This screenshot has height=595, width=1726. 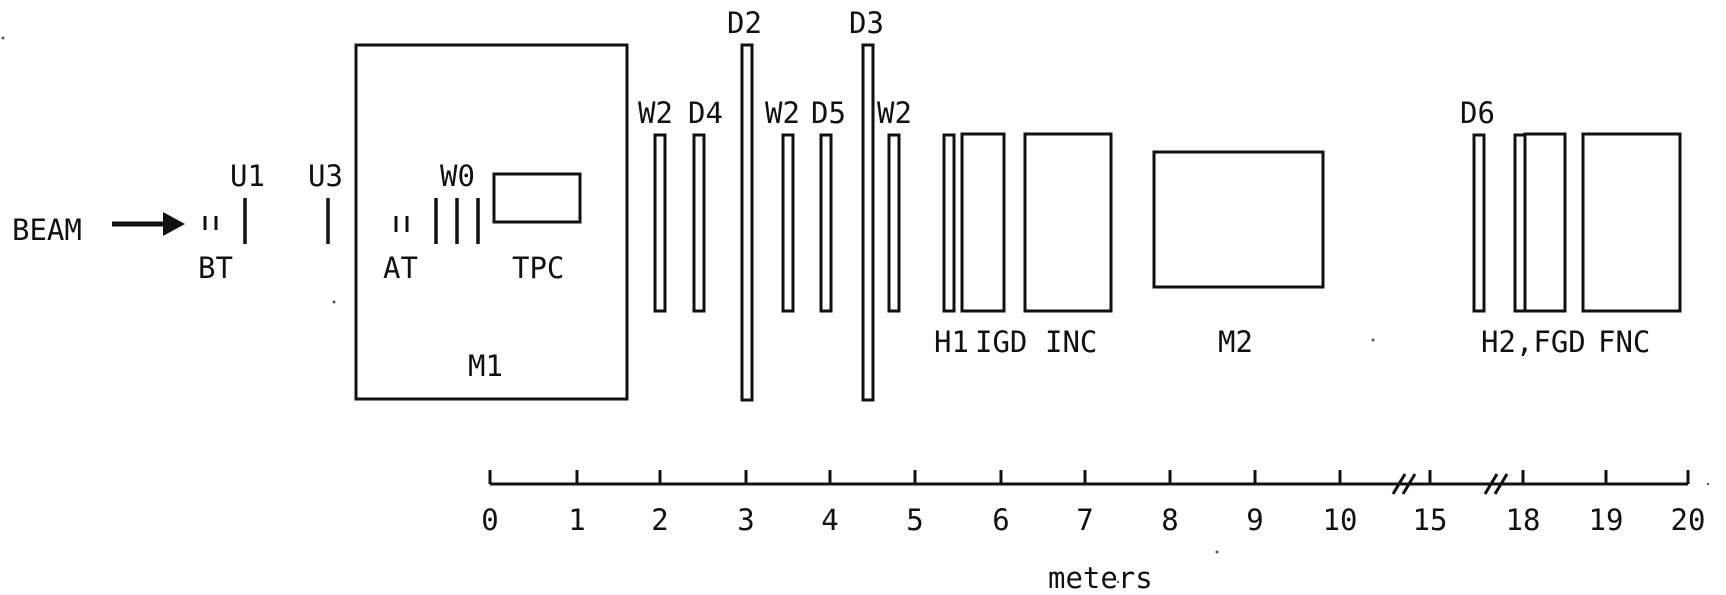 What do you see at coordinates (1001, 342) in the screenshot?
I see `igd-label: IGD` at bounding box center [1001, 342].